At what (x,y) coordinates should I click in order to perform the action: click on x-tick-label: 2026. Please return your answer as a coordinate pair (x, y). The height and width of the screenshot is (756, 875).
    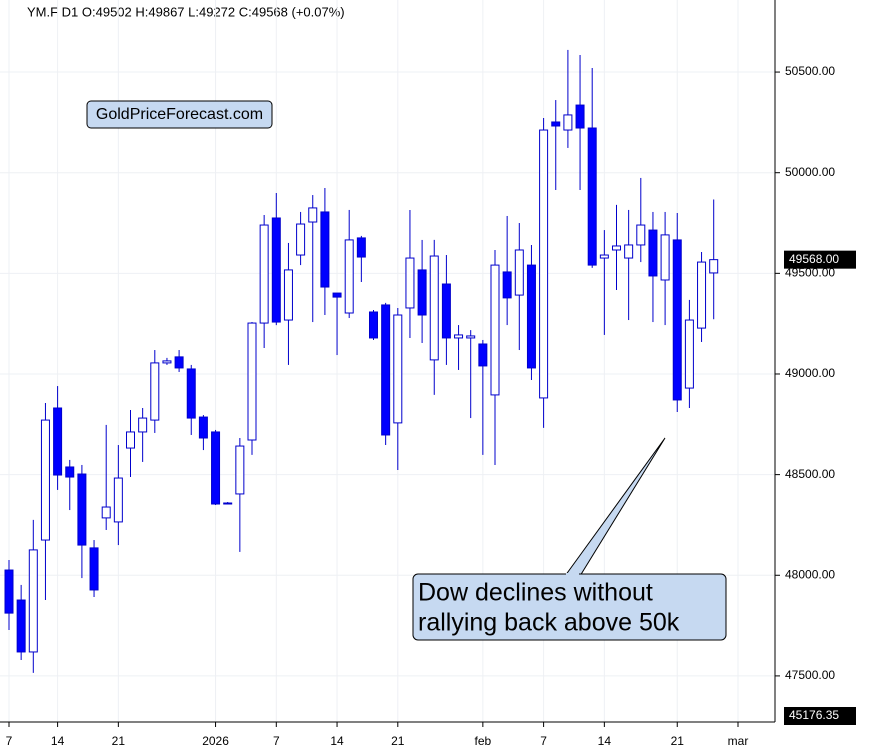
    Looking at the image, I should click on (215, 741).